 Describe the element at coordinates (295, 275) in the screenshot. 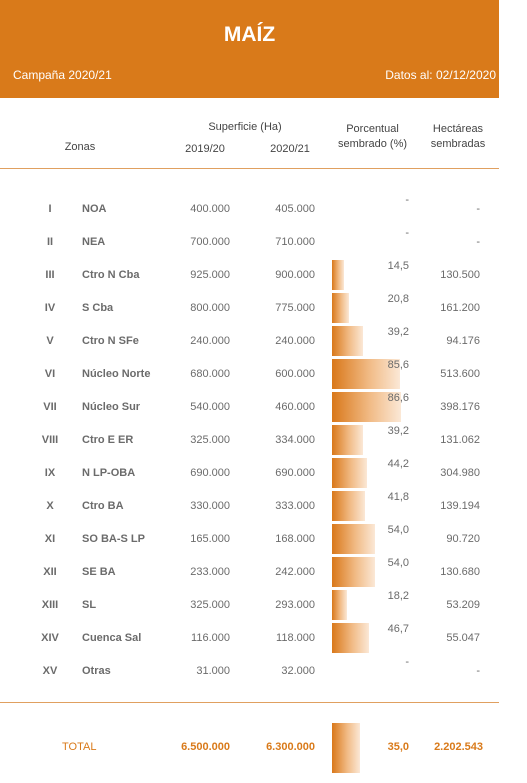

I see `superficie-2020: 900.000` at that location.